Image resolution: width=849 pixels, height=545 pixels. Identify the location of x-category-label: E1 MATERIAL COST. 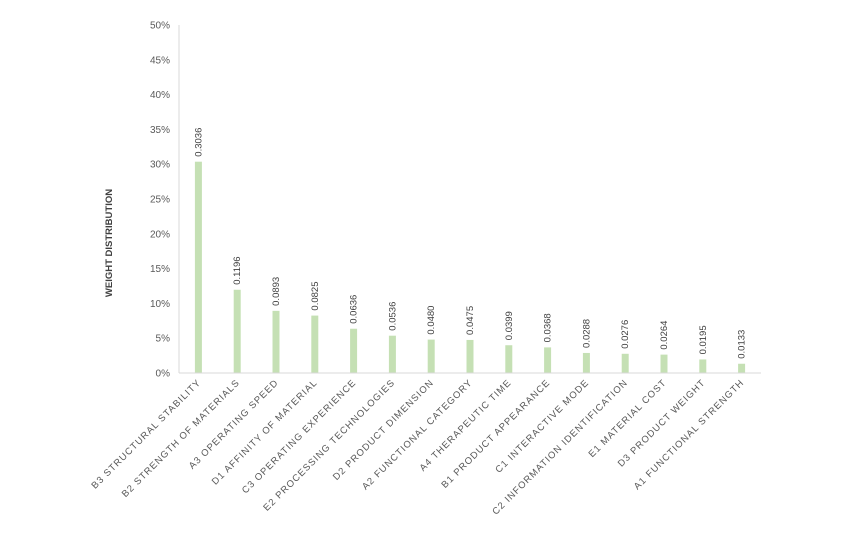
(628, 418).